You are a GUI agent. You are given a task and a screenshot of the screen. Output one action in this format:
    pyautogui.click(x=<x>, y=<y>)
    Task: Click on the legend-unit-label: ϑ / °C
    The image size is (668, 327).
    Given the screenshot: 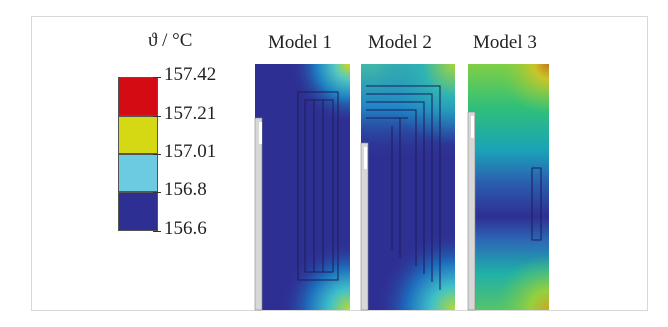 What is the action you would take?
    pyautogui.click(x=170, y=40)
    